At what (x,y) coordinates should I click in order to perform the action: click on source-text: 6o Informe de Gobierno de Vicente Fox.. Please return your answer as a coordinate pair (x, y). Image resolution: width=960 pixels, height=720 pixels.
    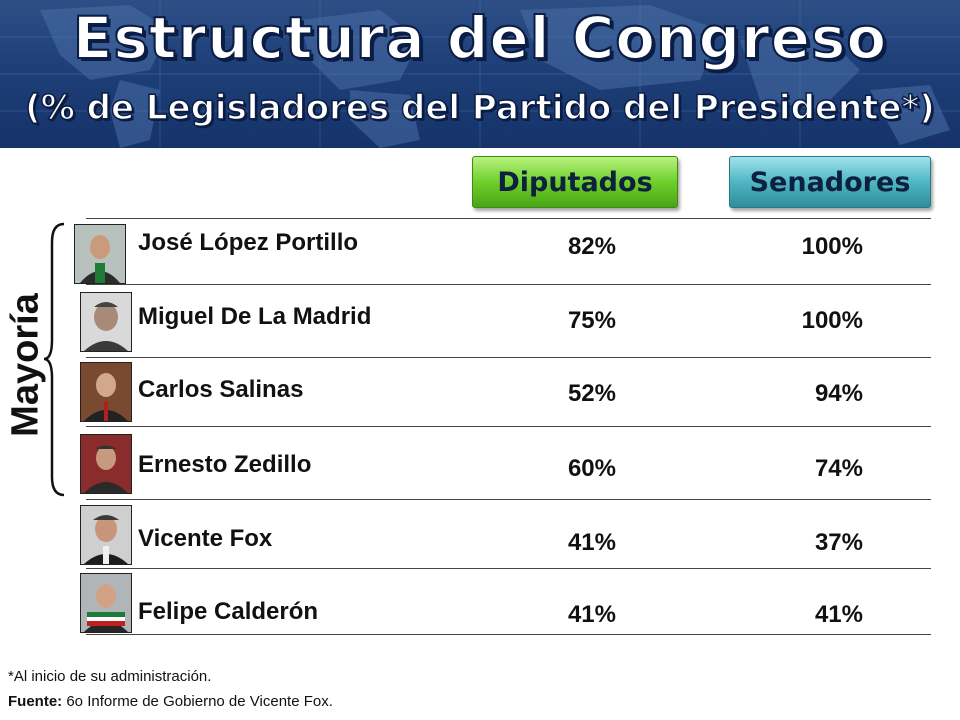
    Looking at the image, I should click on (197, 701).